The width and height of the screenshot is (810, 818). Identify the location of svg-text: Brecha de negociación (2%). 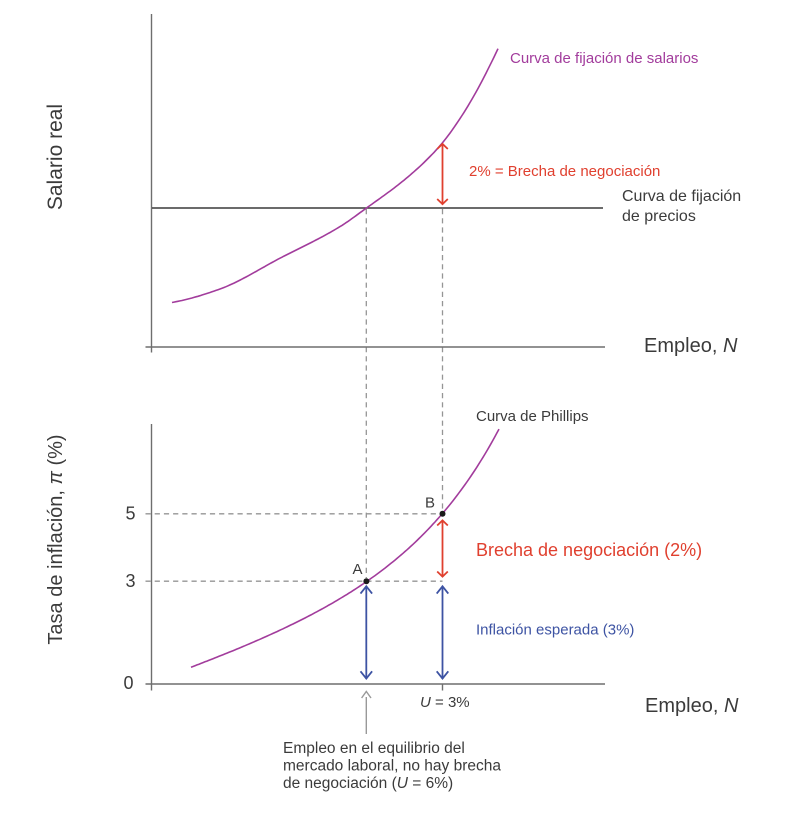
(589, 550).